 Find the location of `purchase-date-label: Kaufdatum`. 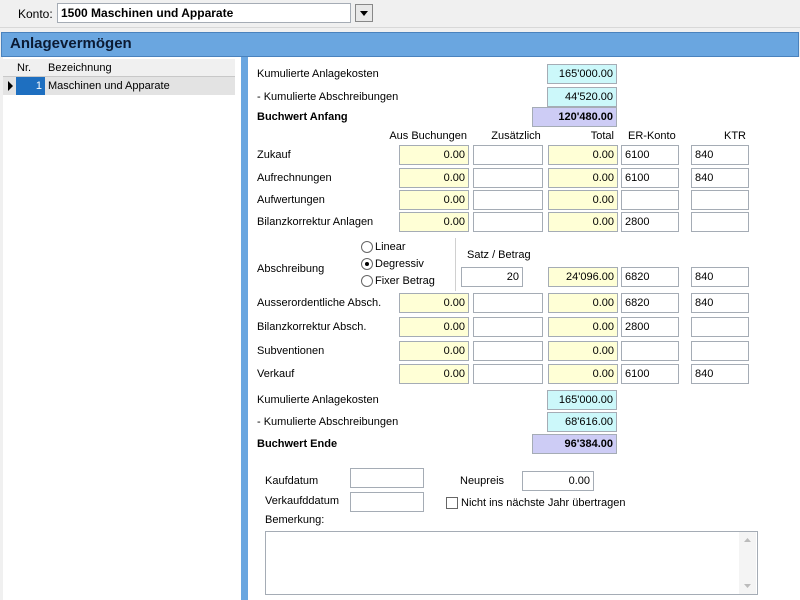

purchase-date-label: Kaufdatum is located at coordinates (292, 481).